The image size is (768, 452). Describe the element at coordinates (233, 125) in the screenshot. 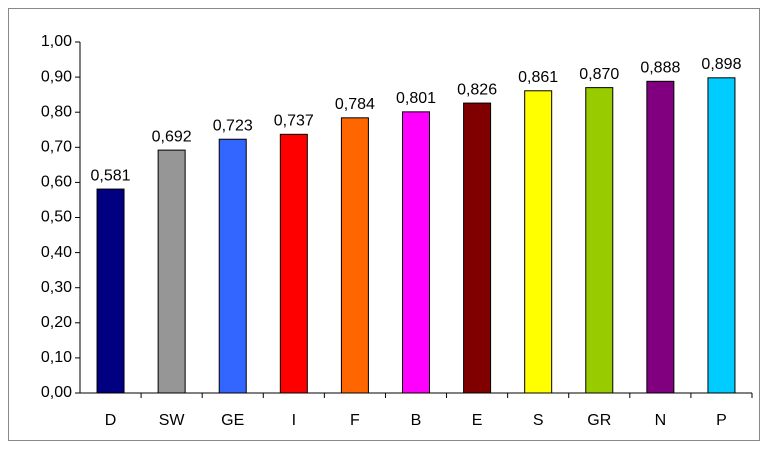

I see `data-label: 0,723` at that location.